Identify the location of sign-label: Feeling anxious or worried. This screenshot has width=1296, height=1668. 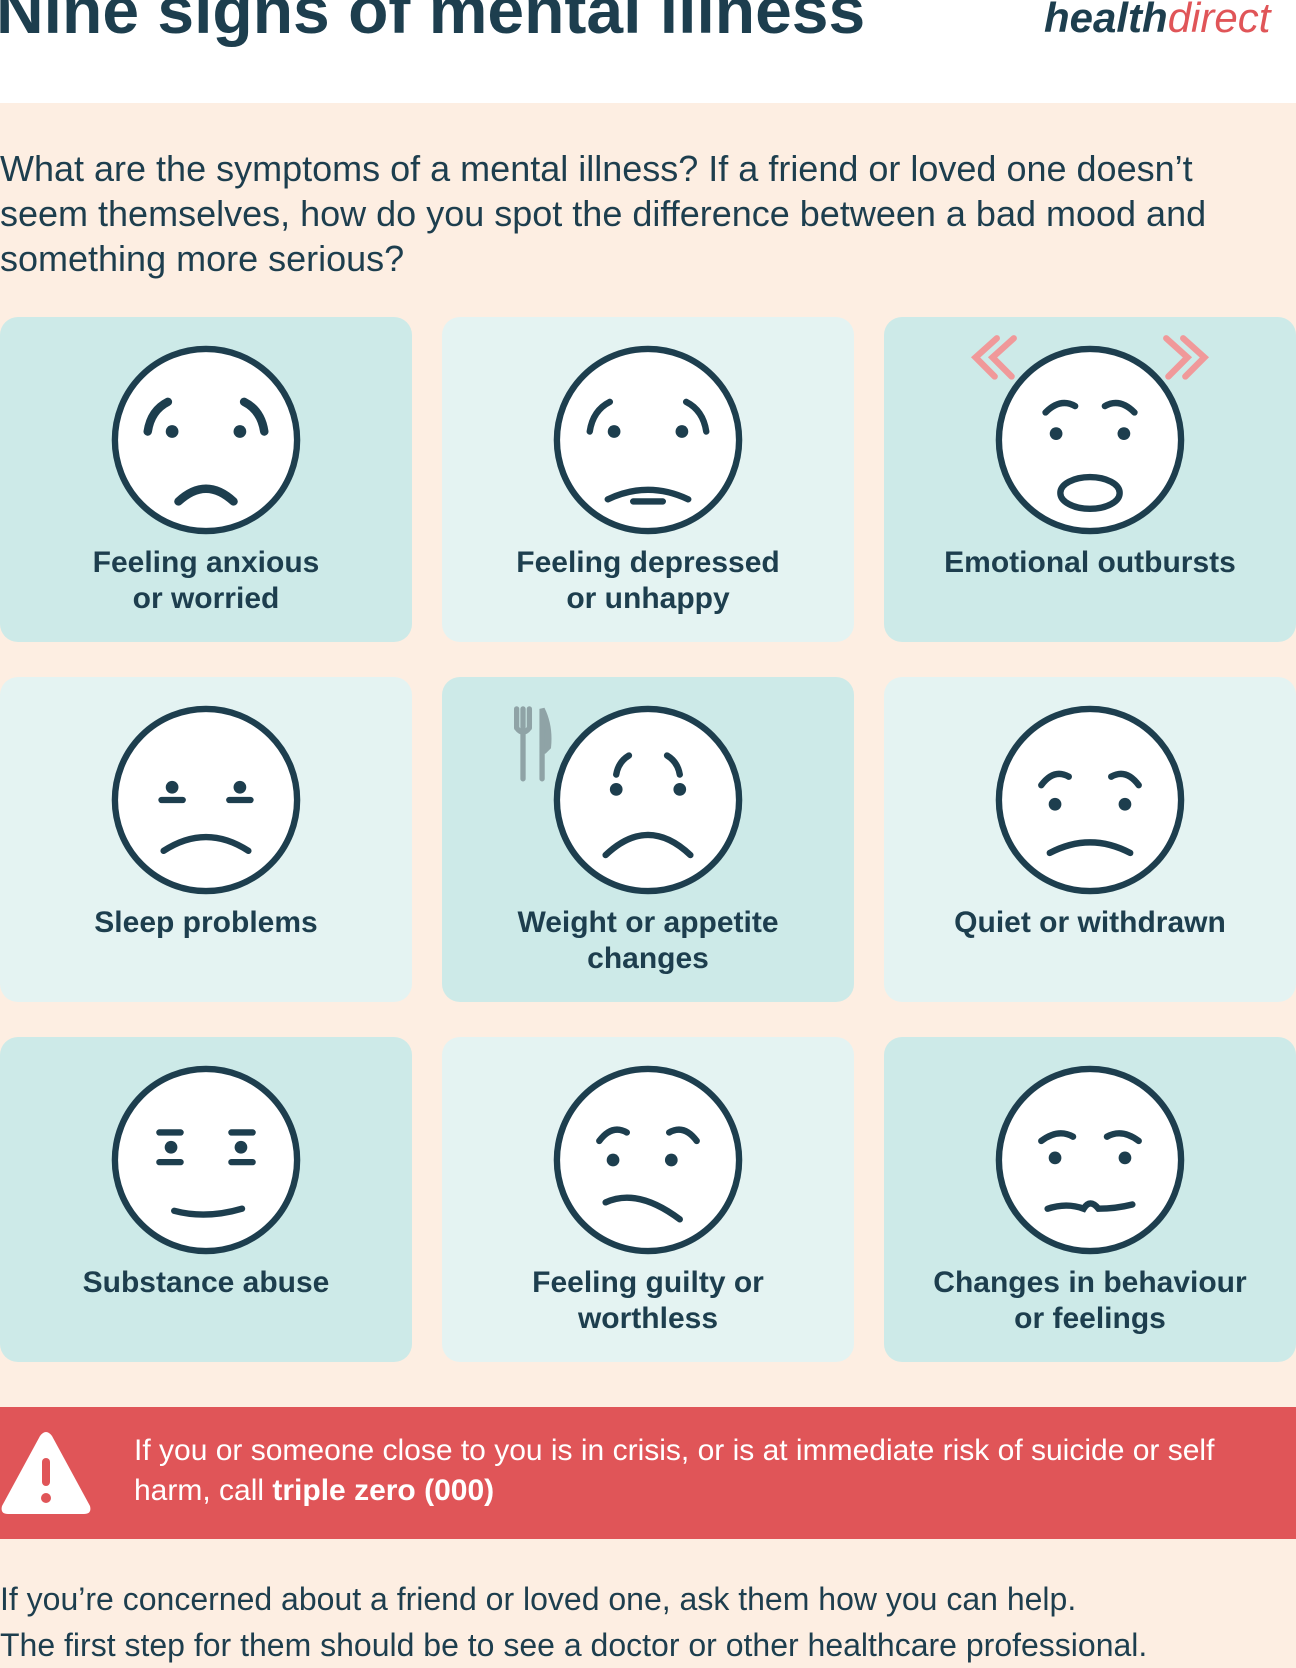
(206, 581).